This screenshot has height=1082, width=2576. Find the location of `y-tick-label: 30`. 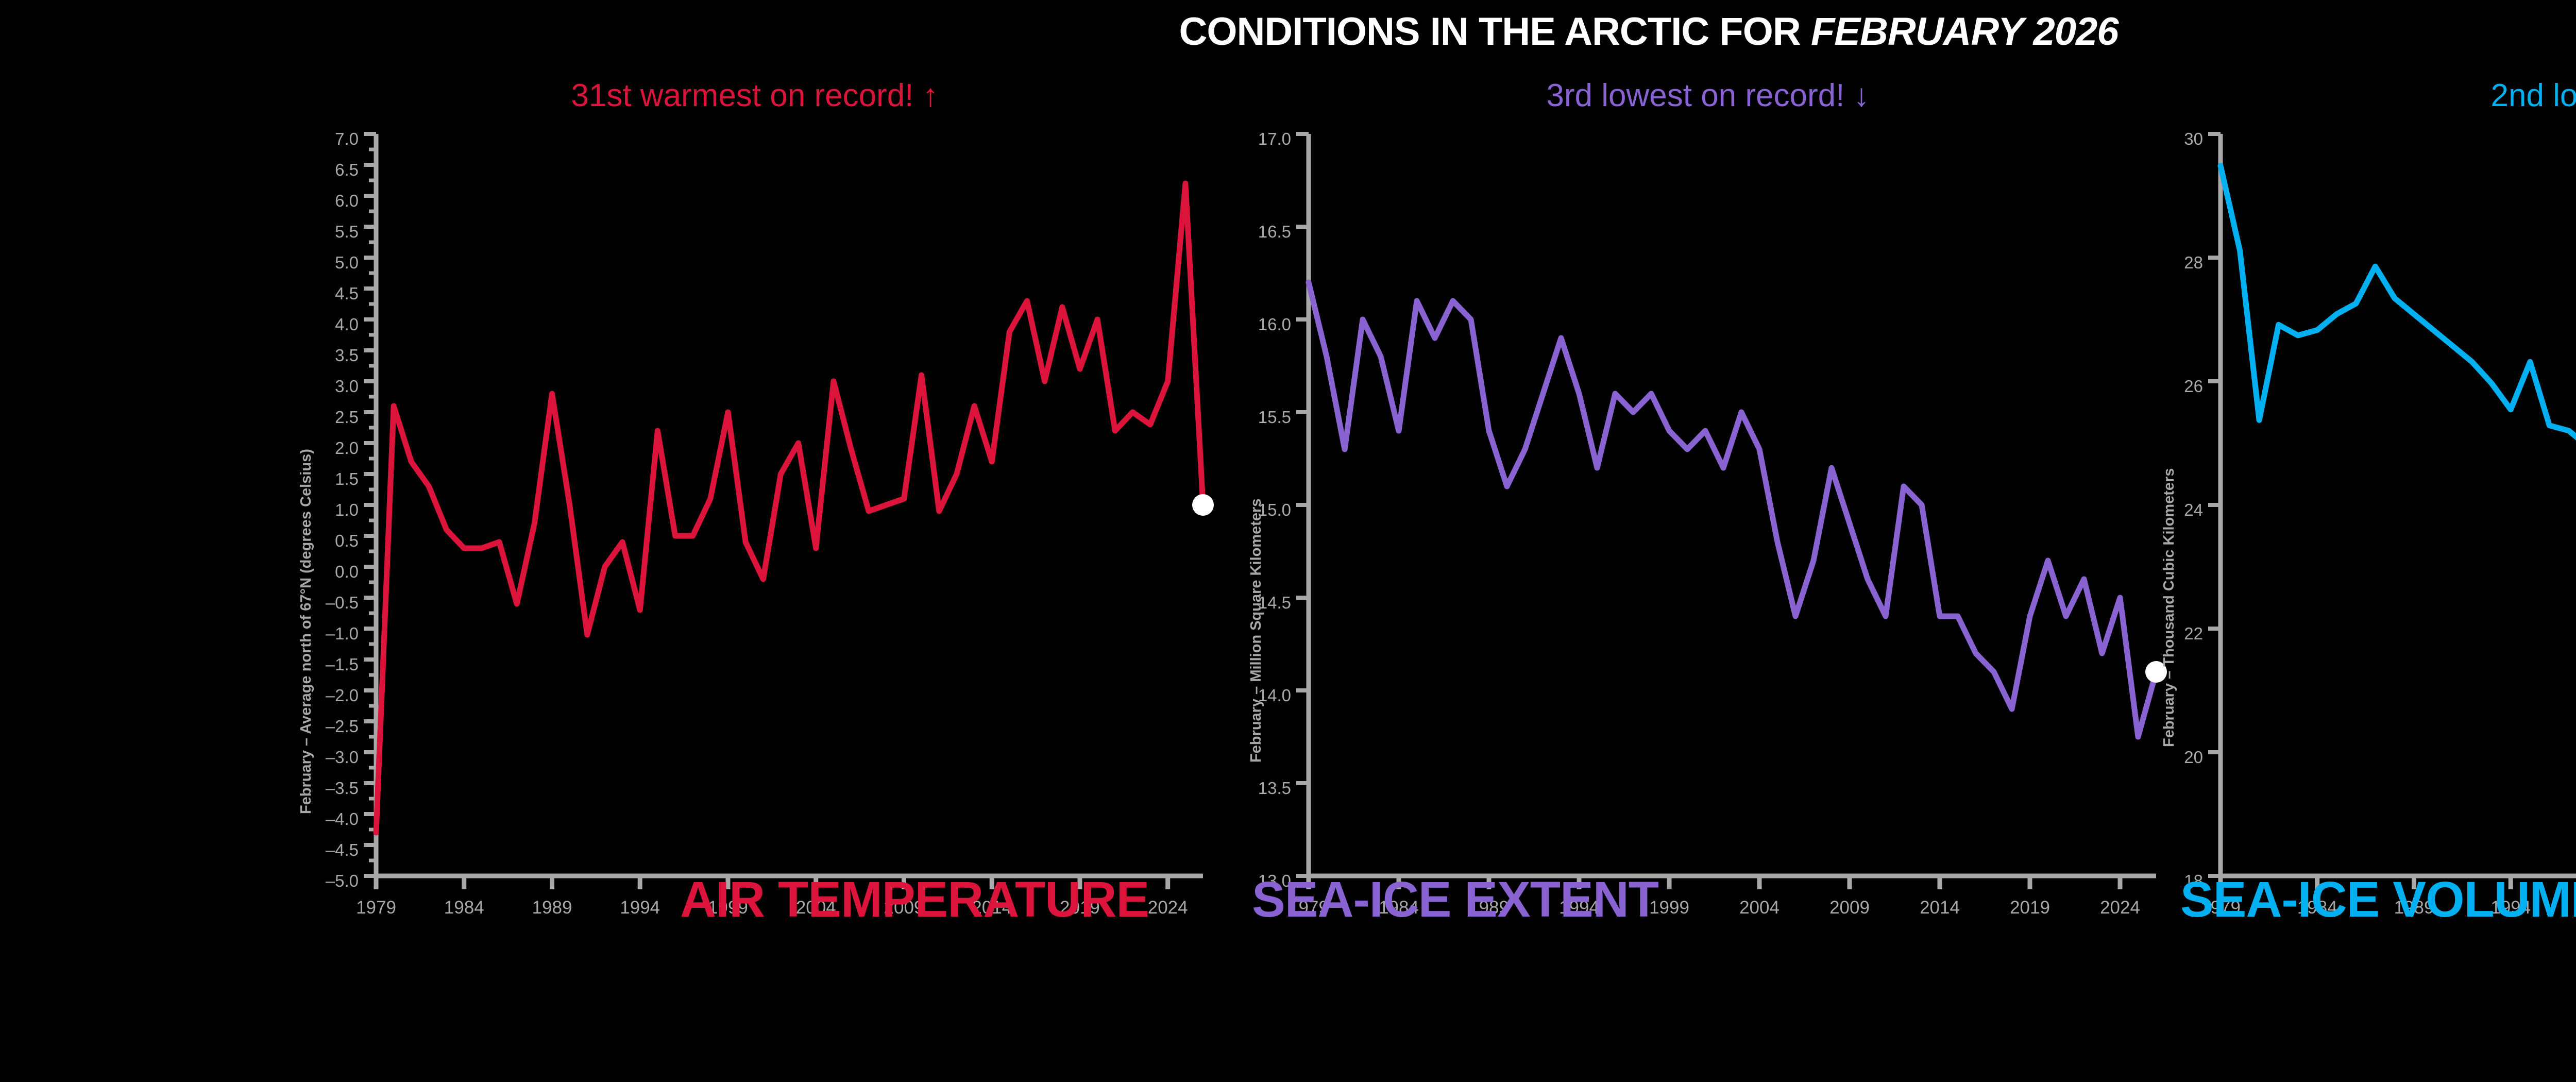

y-tick-label: 30 is located at coordinates (2193, 139).